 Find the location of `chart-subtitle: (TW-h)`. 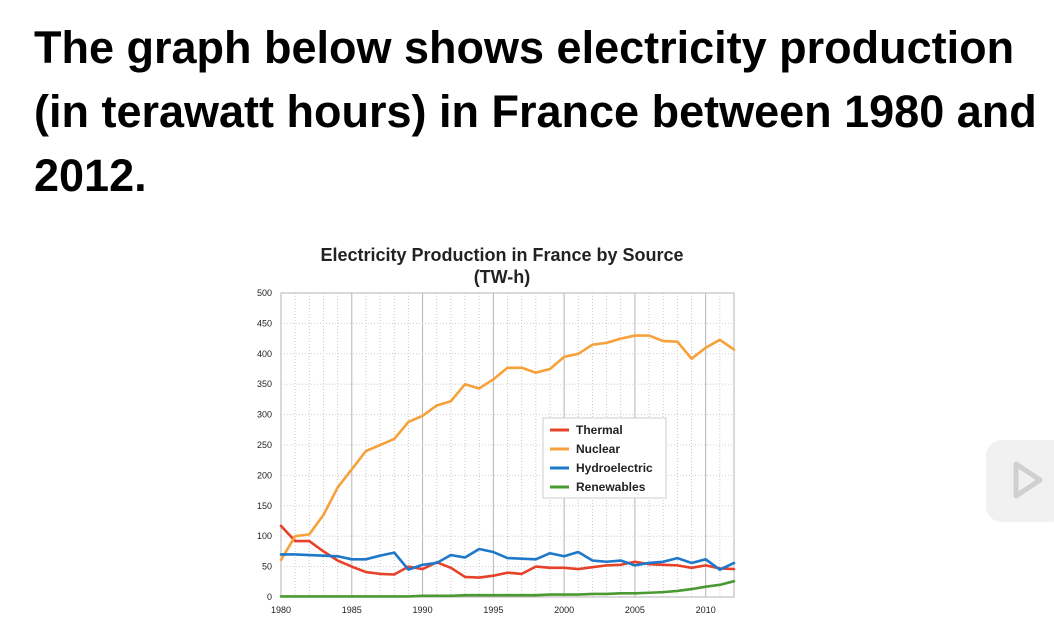

chart-subtitle: (TW-h) is located at coordinates (502, 277).